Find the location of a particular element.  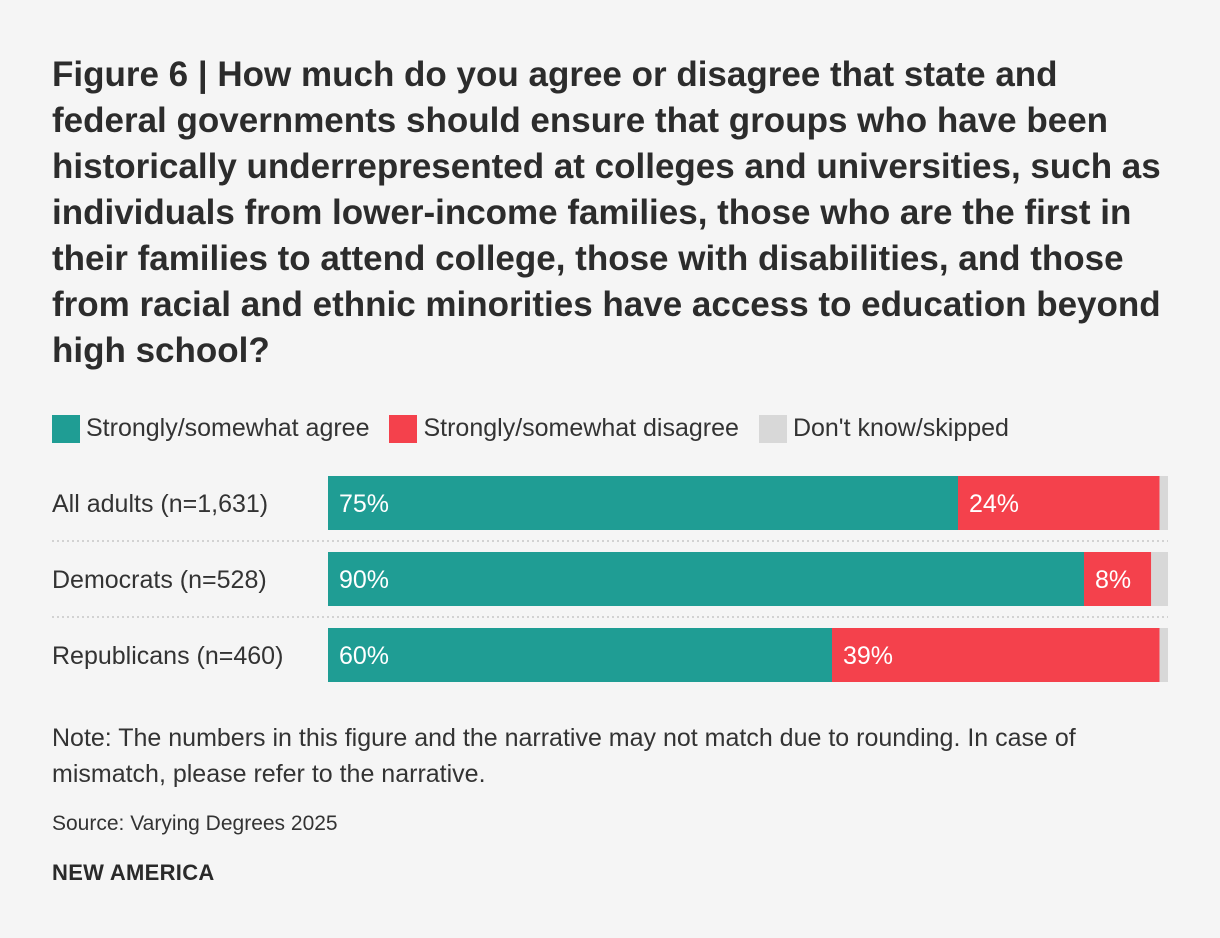

legend-swatch-disagree is located at coordinates (403, 428).